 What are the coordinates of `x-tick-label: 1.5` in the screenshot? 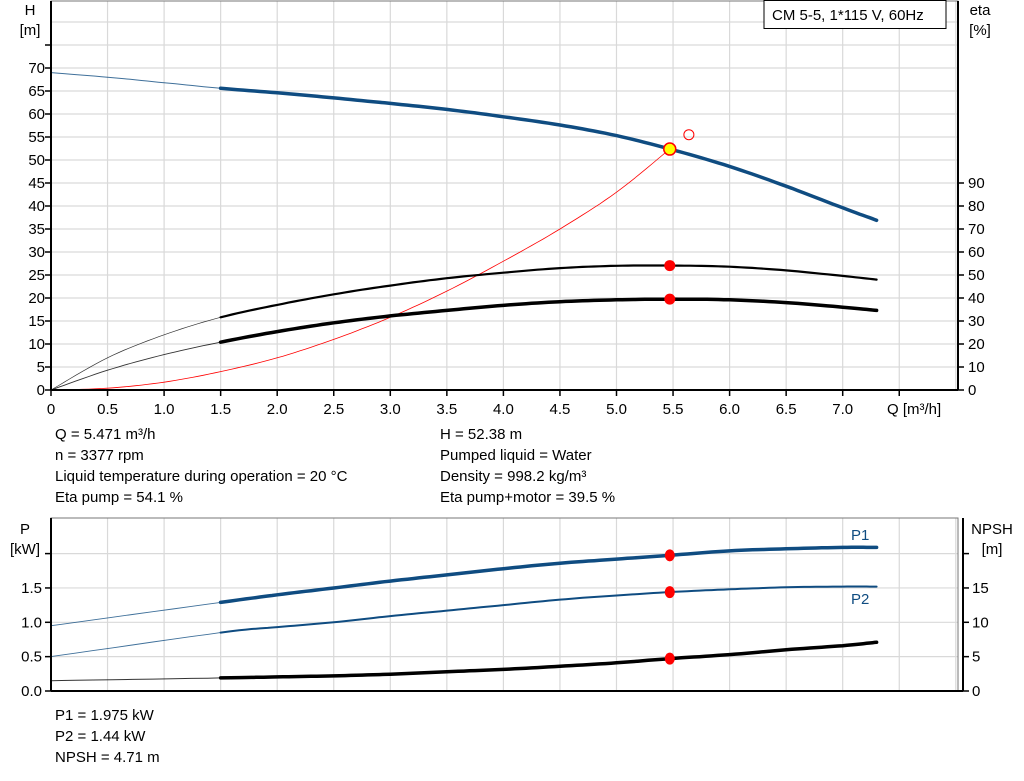 It's located at (220, 409).